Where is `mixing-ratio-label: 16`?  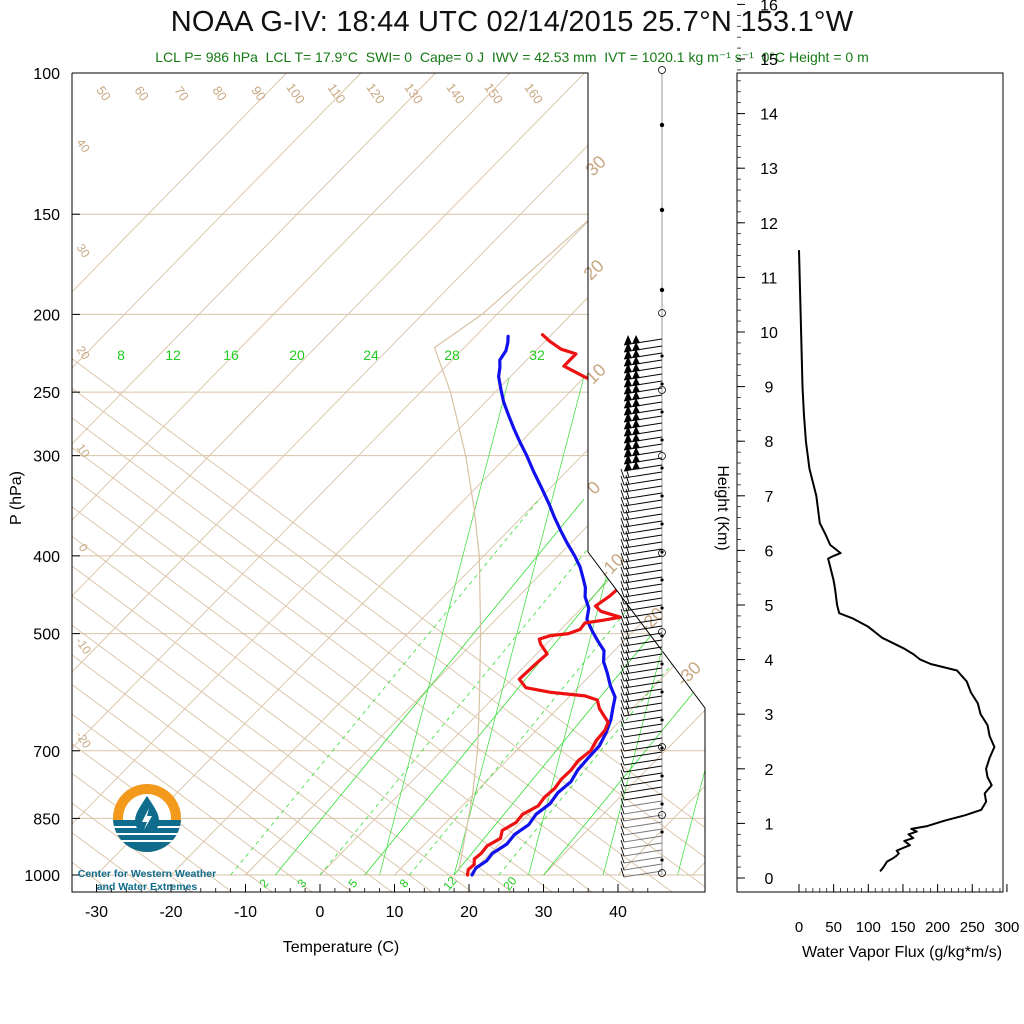
mixing-ratio-label: 16 is located at coordinates (231, 355).